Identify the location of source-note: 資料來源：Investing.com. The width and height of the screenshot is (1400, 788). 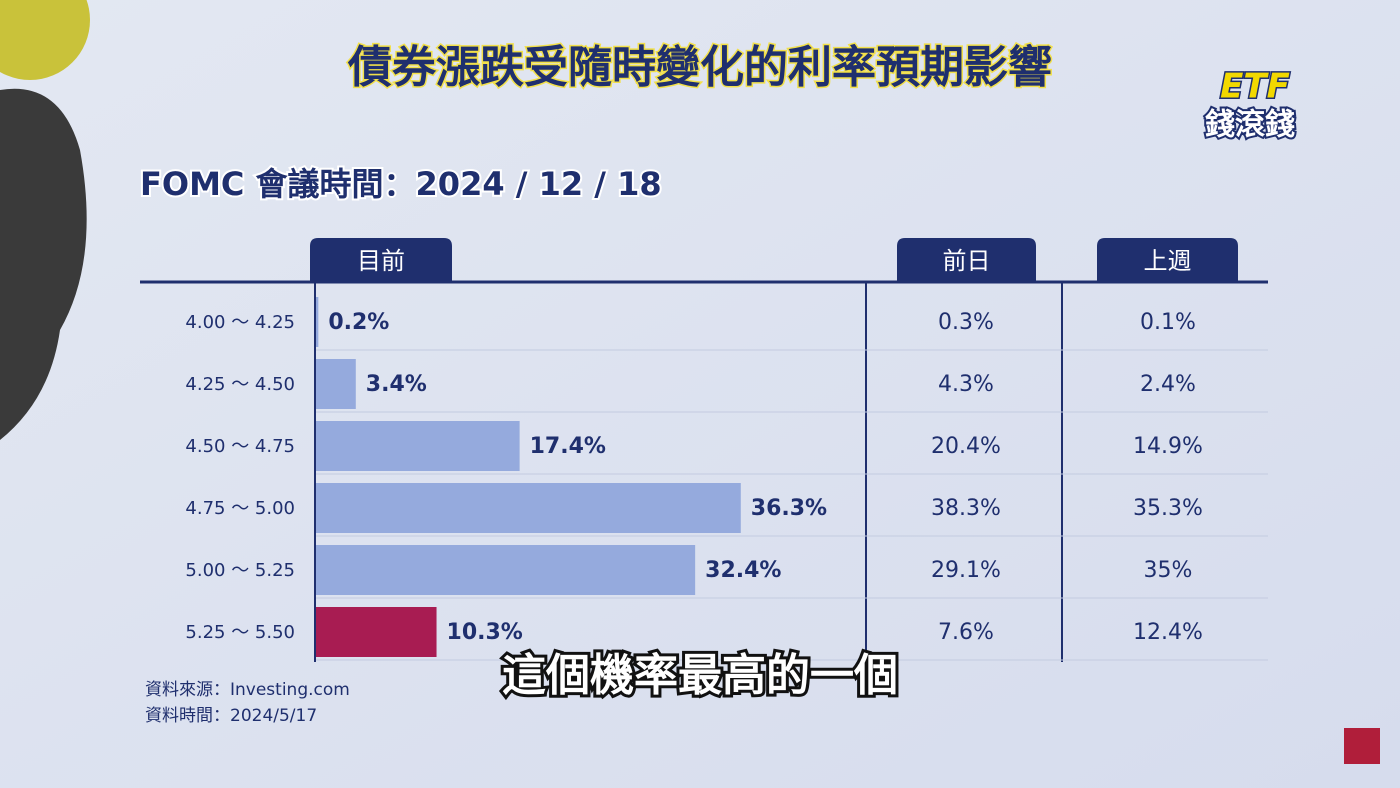
(247, 690).